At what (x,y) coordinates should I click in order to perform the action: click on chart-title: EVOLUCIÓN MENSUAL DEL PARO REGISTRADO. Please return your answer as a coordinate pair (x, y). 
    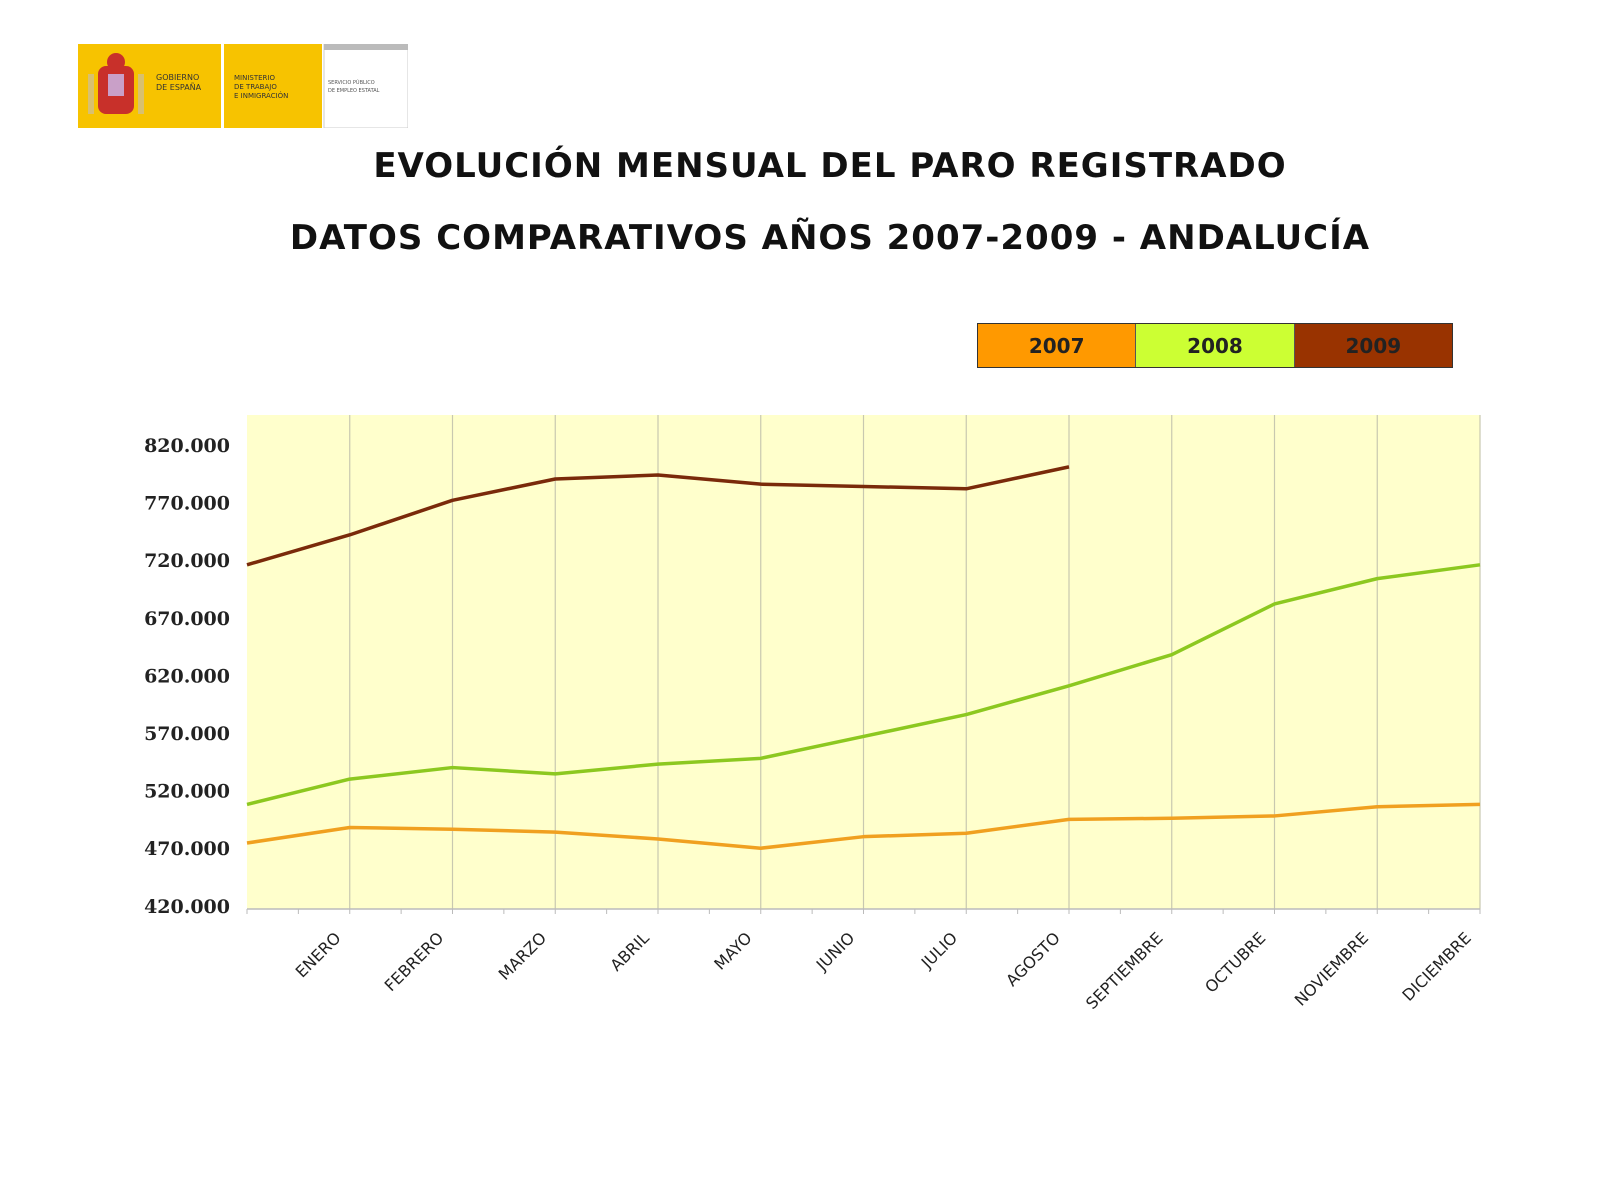
    Looking at the image, I should click on (830, 166).